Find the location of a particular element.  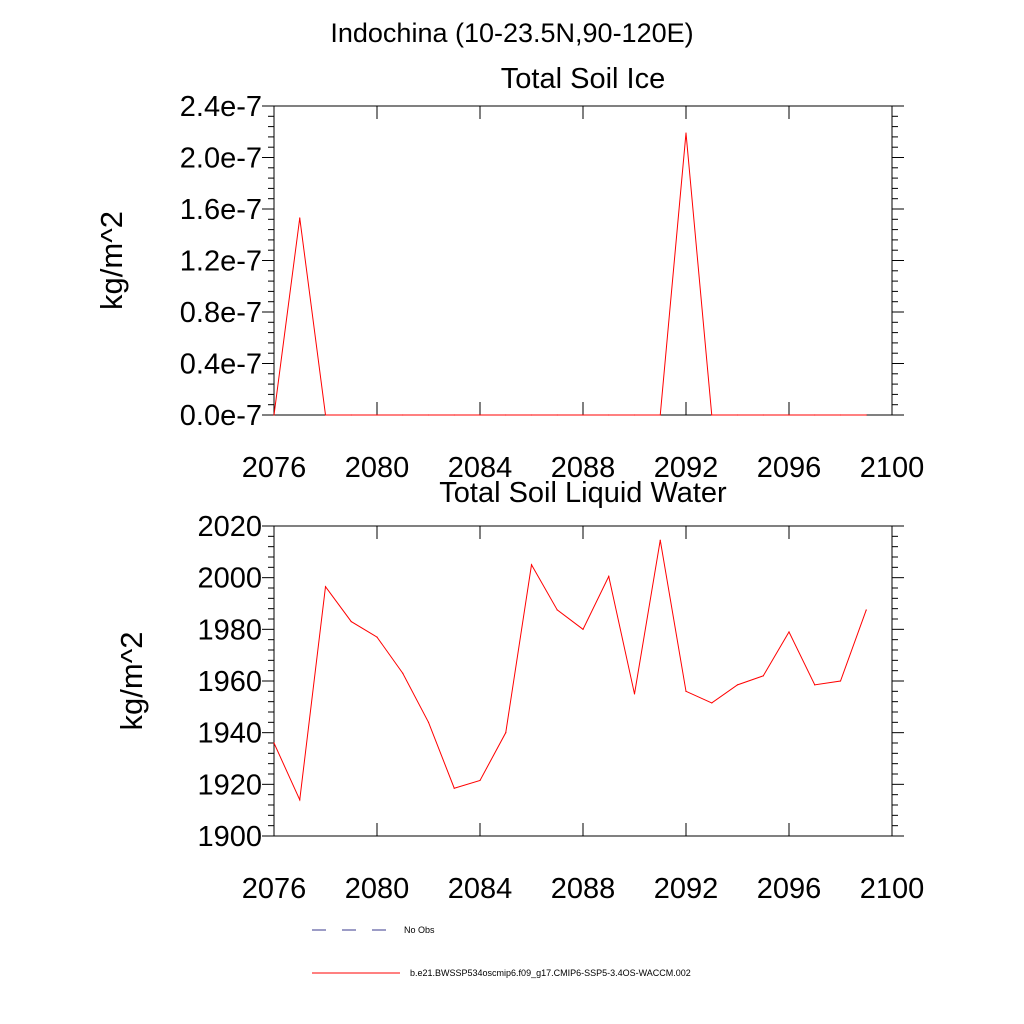

y-tick-label: 2020 is located at coordinates (229, 527).